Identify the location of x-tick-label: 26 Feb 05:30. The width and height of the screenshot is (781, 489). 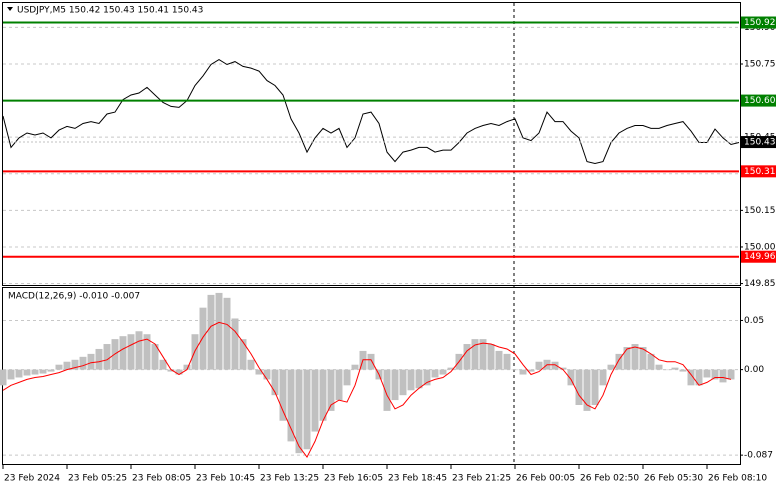
(673, 479).